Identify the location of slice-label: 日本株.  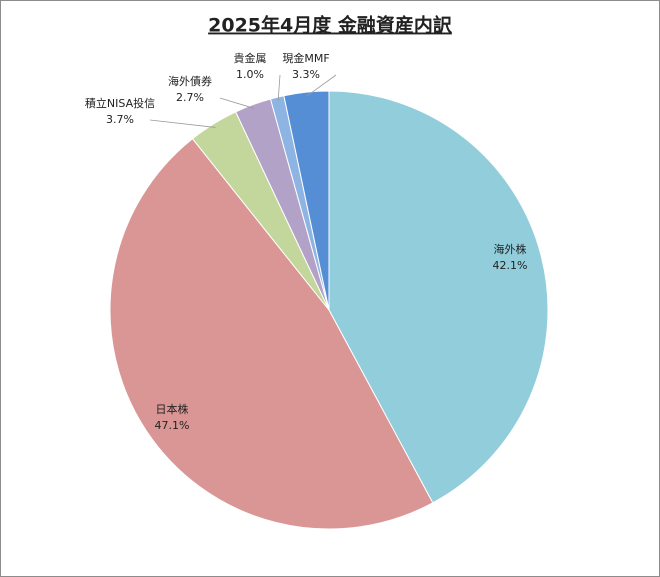
(172, 409).